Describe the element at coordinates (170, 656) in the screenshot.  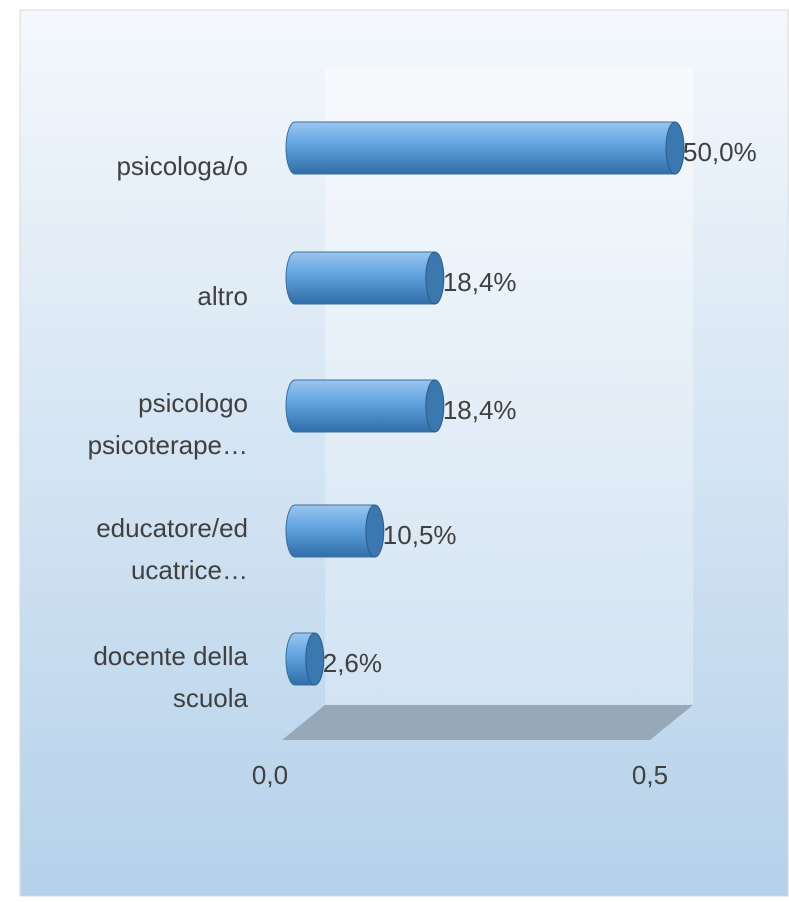
I see `y-tick-label: docente della` at that location.